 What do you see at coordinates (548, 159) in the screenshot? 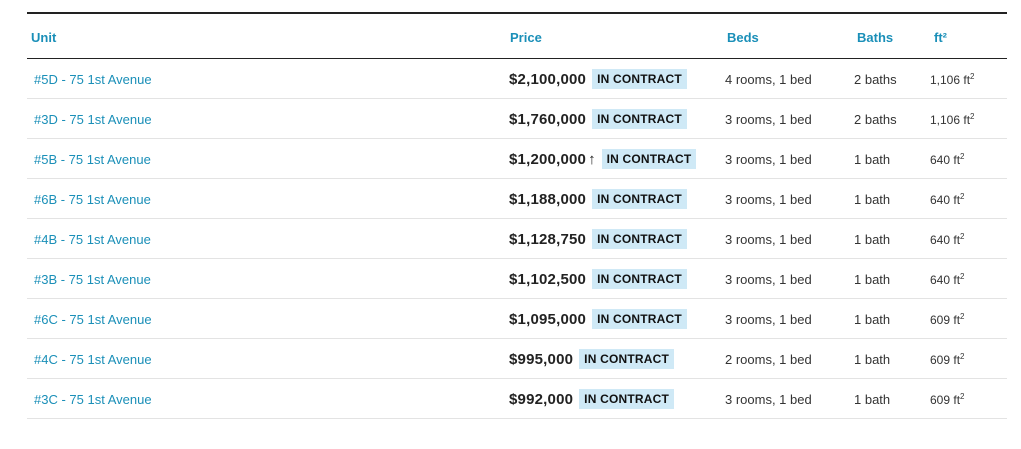
I see `price-value: $1,200,000` at bounding box center [548, 159].